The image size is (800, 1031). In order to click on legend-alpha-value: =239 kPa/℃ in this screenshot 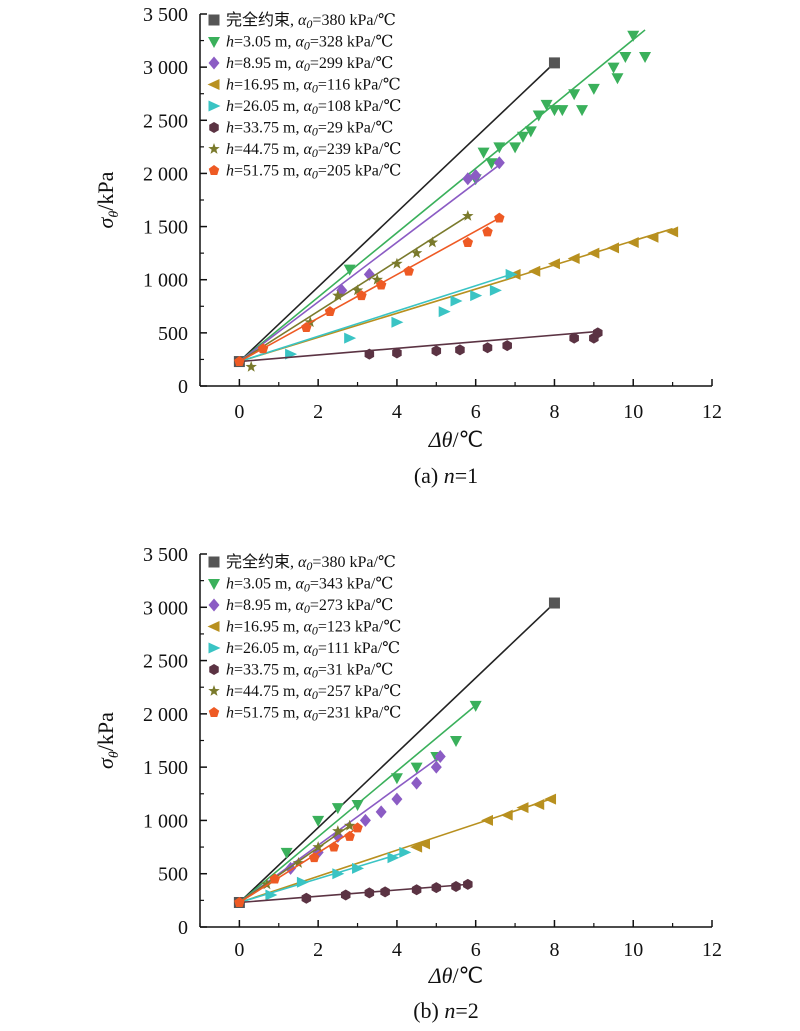, I will do `click(359, 149)`.